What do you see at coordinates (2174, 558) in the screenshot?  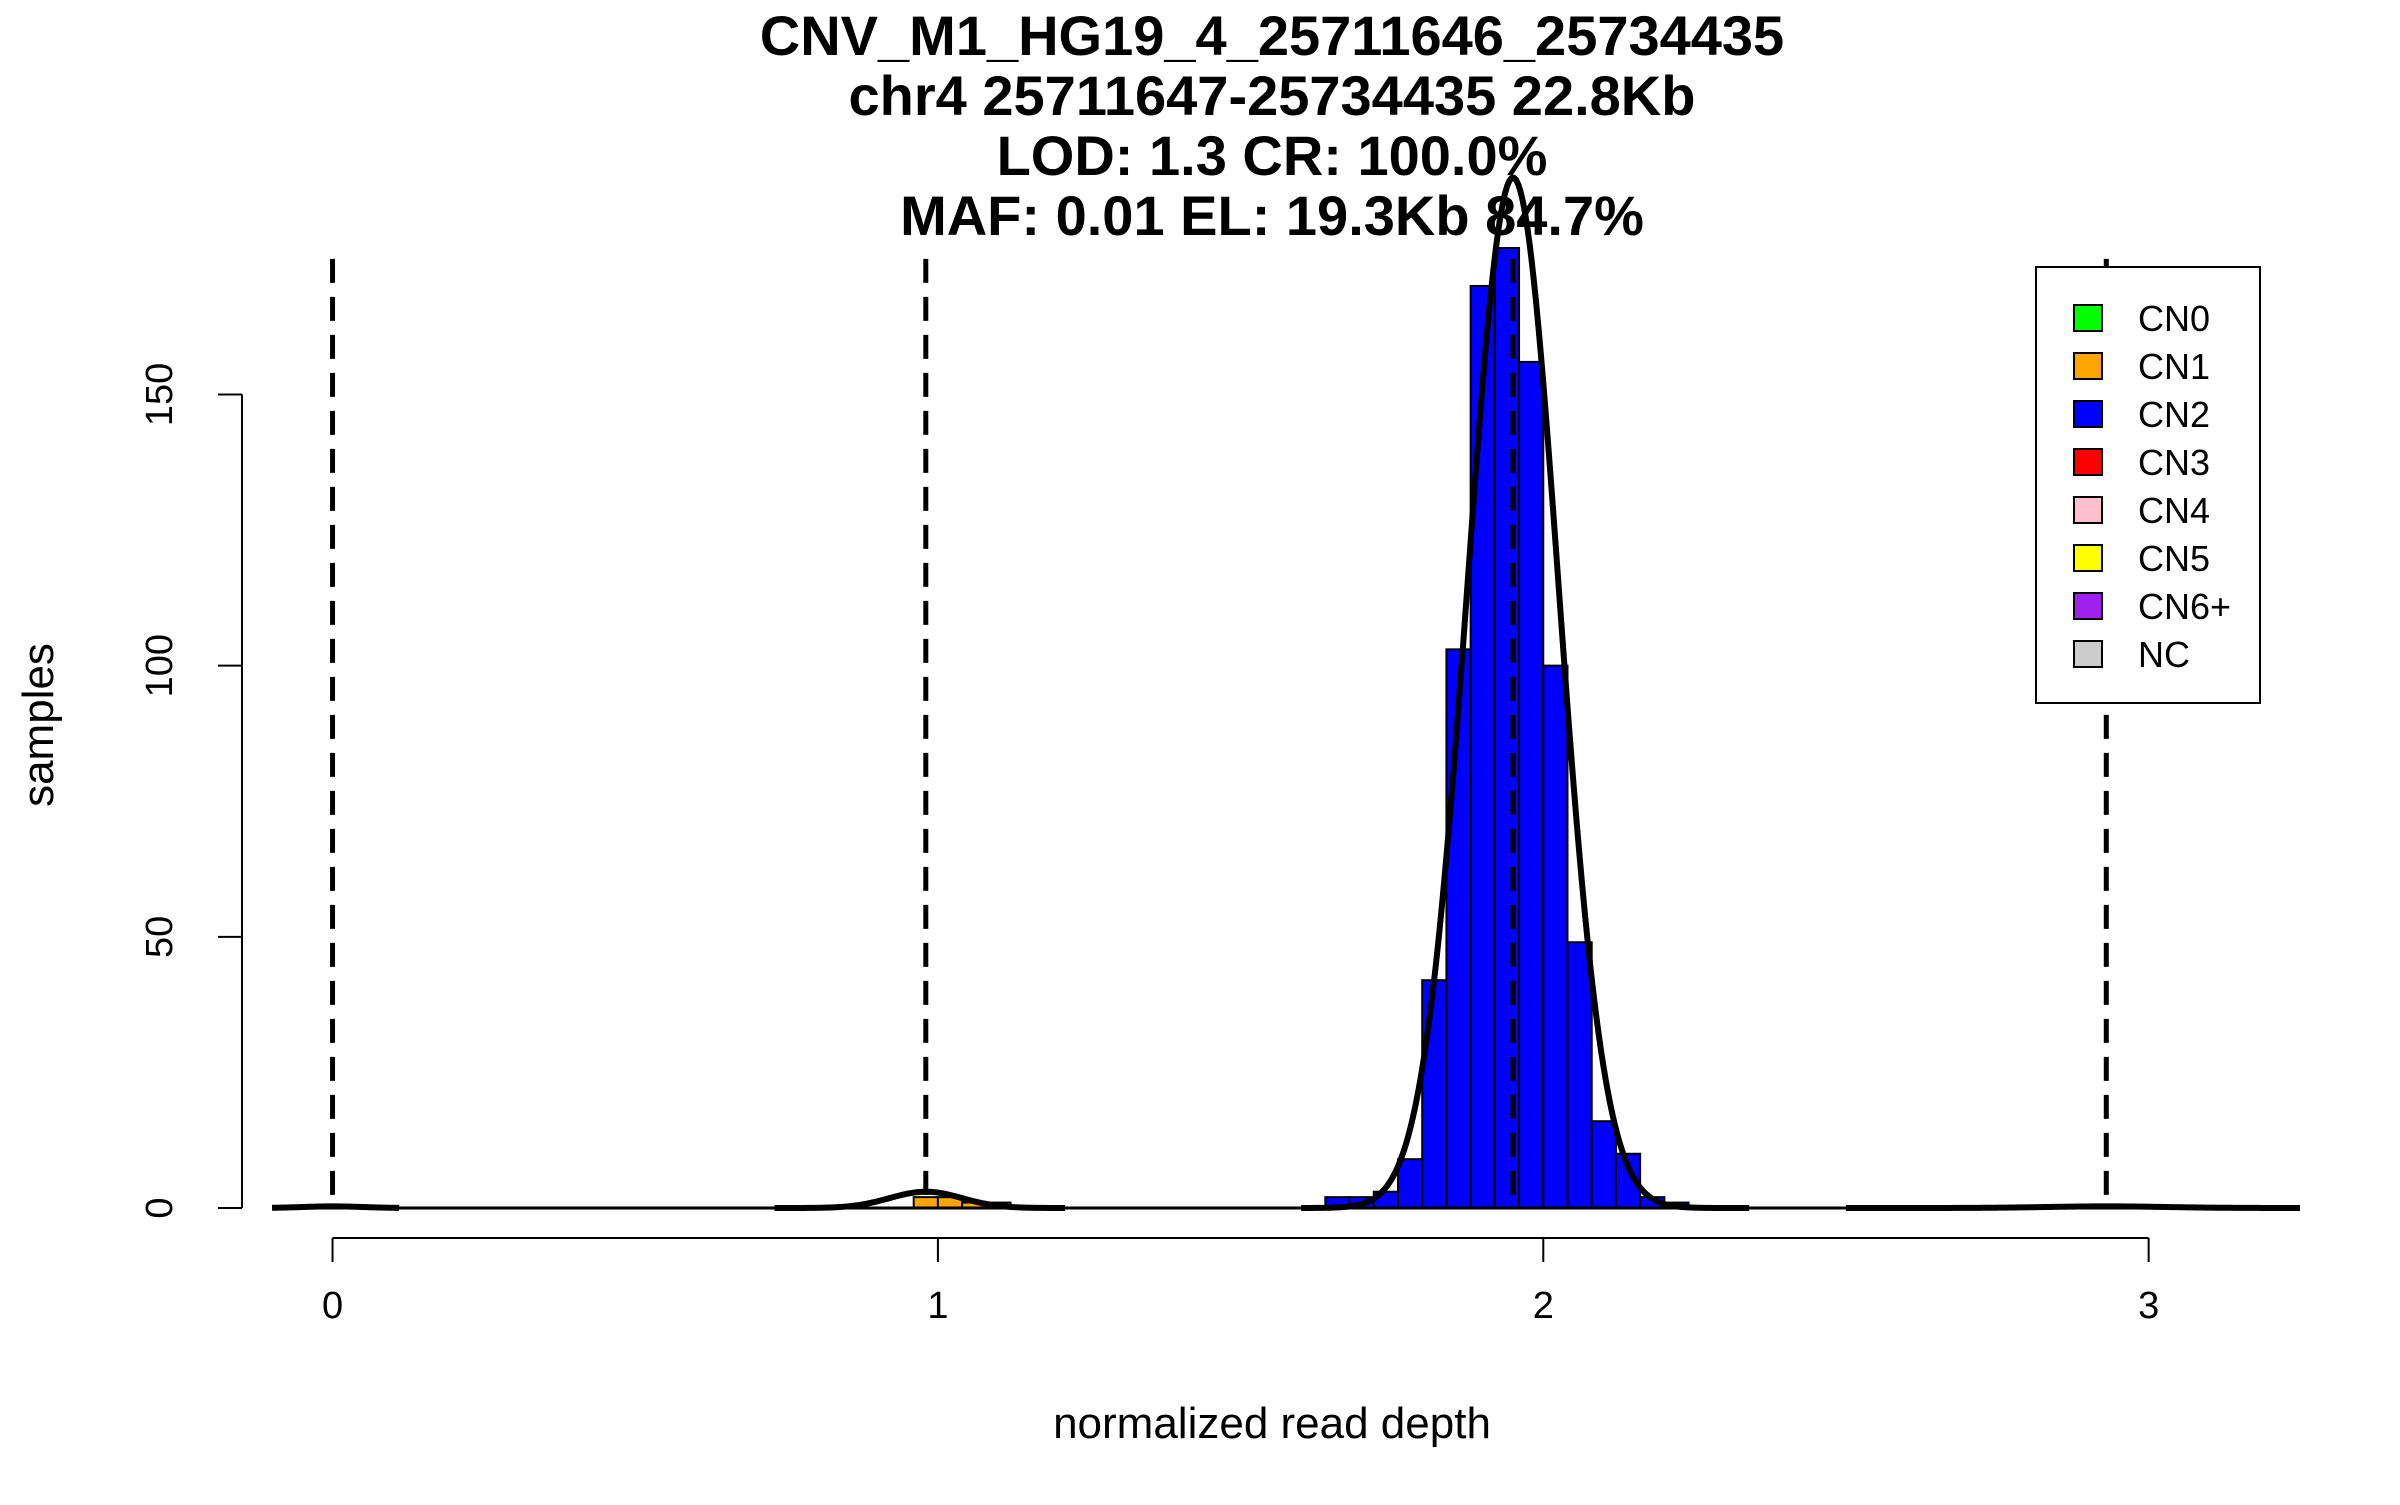 I see `legend-label-cn5: CN5` at bounding box center [2174, 558].